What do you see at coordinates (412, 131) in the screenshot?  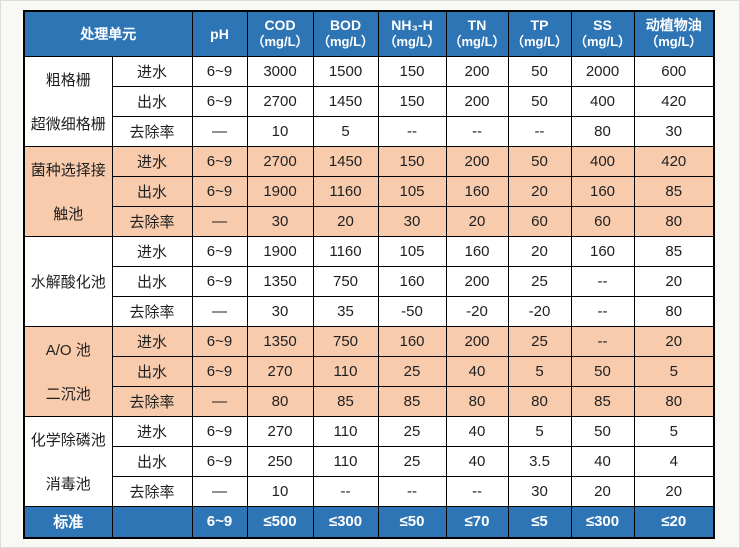 I see `cell-nh3h: --` at bounding box center [412, 131].